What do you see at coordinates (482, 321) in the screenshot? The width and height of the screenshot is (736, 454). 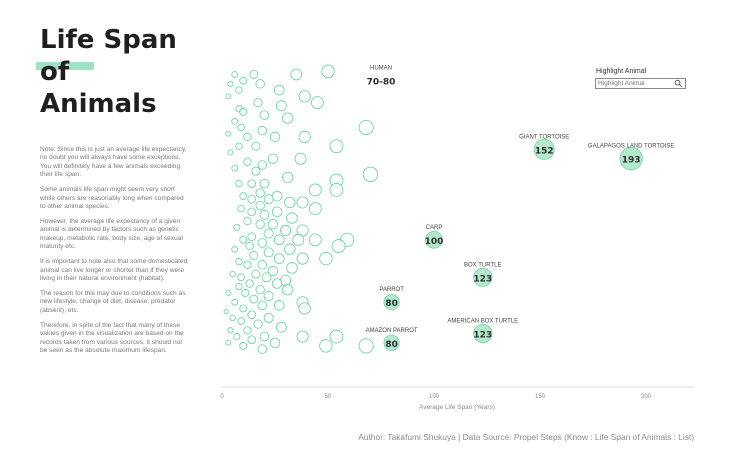 I see `annotation-name: AMERICAN BOX TURTLE` at bounding box center [482, 321].